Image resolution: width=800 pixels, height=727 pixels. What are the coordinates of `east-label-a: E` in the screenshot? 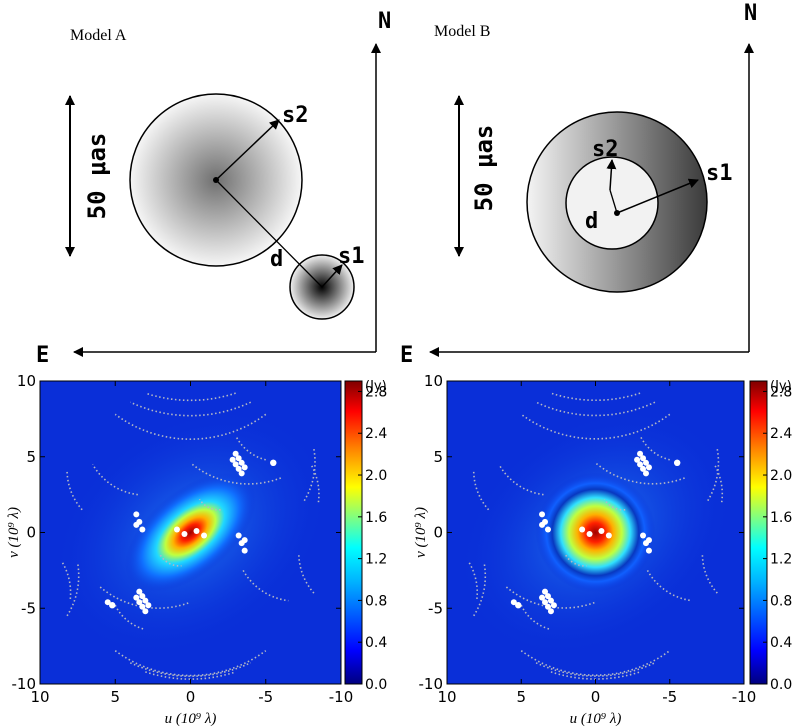 It's located at (42, 355).